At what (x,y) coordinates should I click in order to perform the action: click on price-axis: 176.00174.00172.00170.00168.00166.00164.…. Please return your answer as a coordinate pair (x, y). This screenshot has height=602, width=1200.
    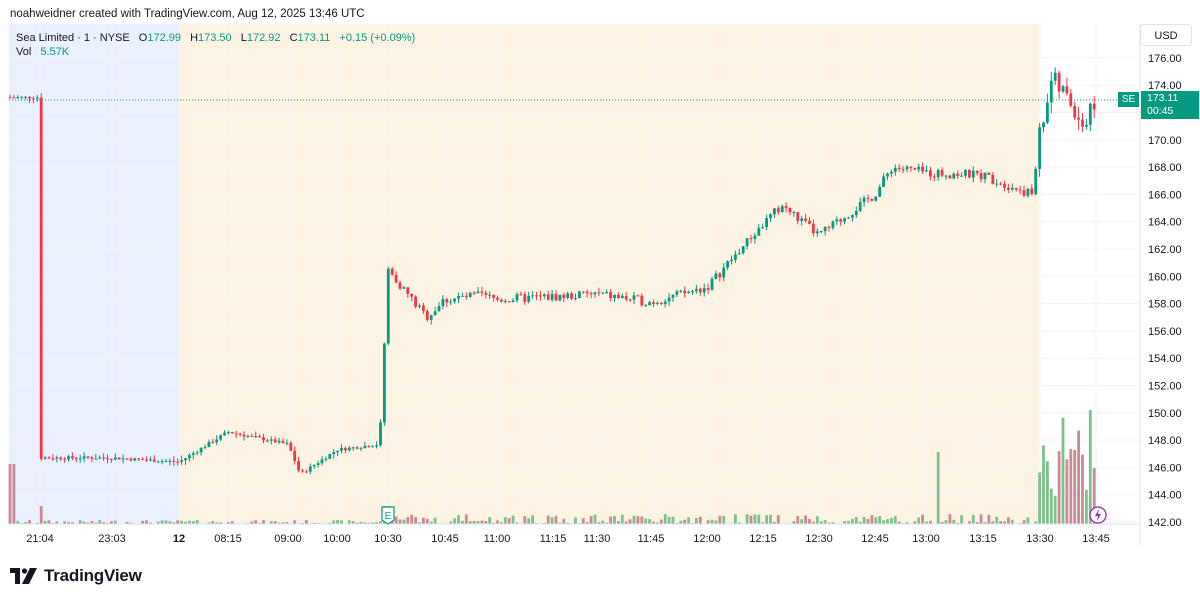
    Looking at the image, I should click on (1165, 291).